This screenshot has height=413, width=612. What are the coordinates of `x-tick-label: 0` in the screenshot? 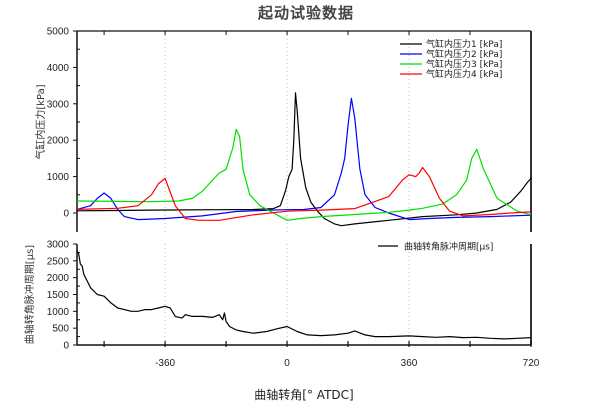 It's located at (287, 363).